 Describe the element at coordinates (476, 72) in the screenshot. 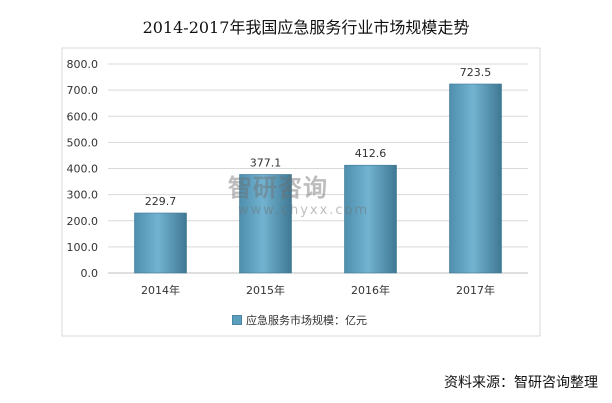

I see `data-label: 723.5` at that location.